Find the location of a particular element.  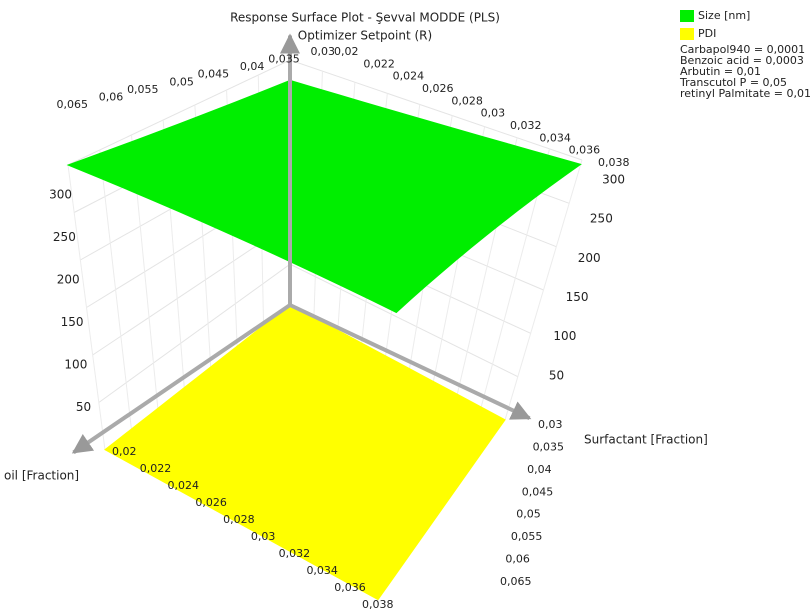

annotation: Carbapol940 = 0,0001 is located at coordinates (742, 49).